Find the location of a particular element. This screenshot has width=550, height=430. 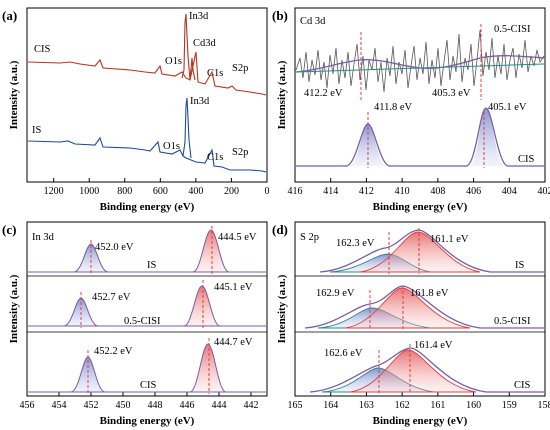

cis-survey-peak-cd3d is located at coordinates (192, 69).